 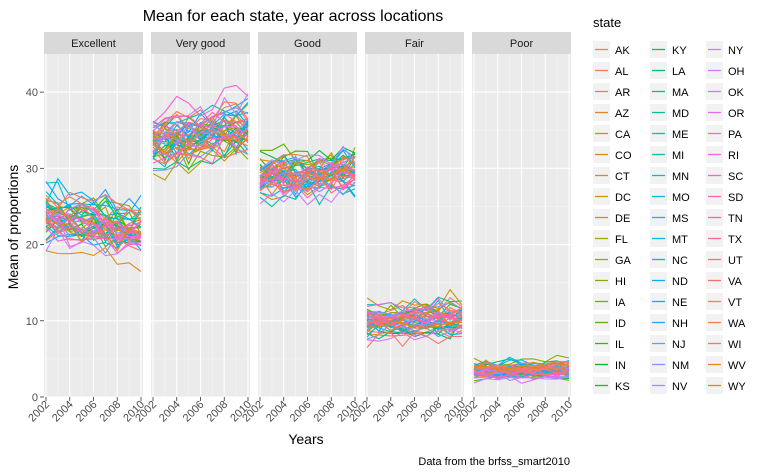 What do you see at coordinates (680, 261) in the screenshot?
I see `legend-label: NC` at bounding box center [680, 261].